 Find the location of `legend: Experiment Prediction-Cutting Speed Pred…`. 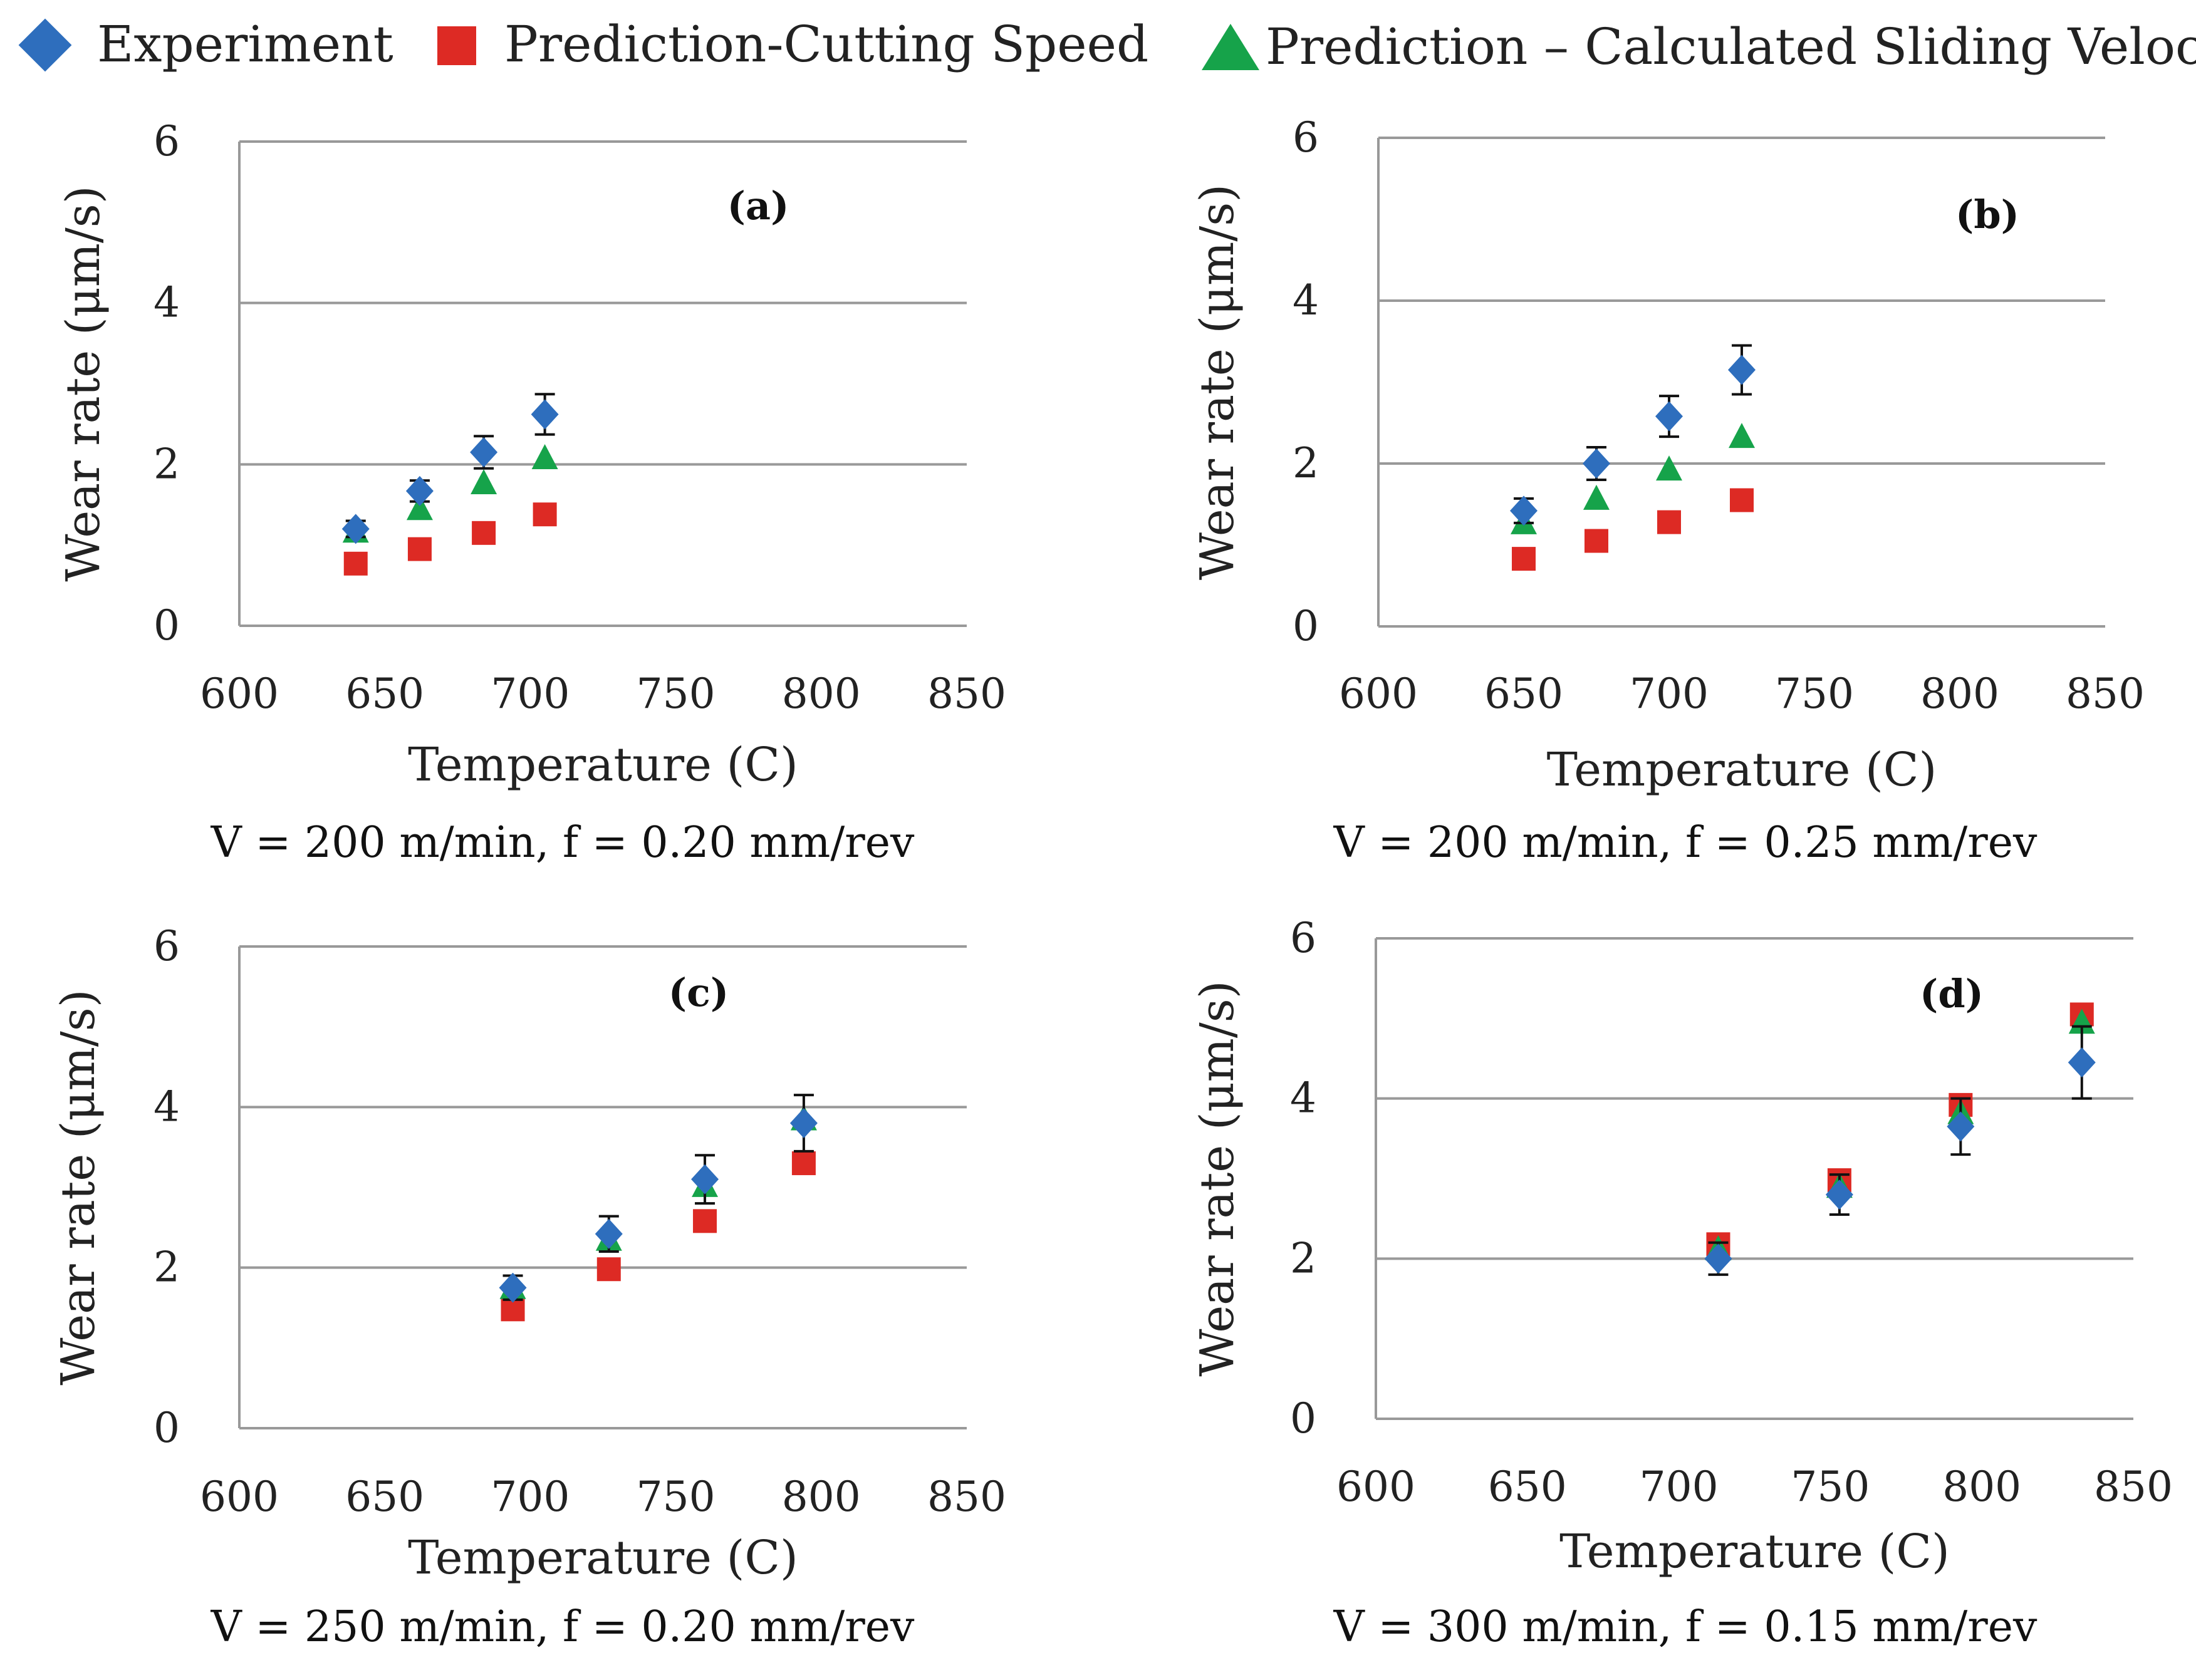

legend: Experiment Prediction-Cutting Speed Pred… is located at coordinates (1107, 45).